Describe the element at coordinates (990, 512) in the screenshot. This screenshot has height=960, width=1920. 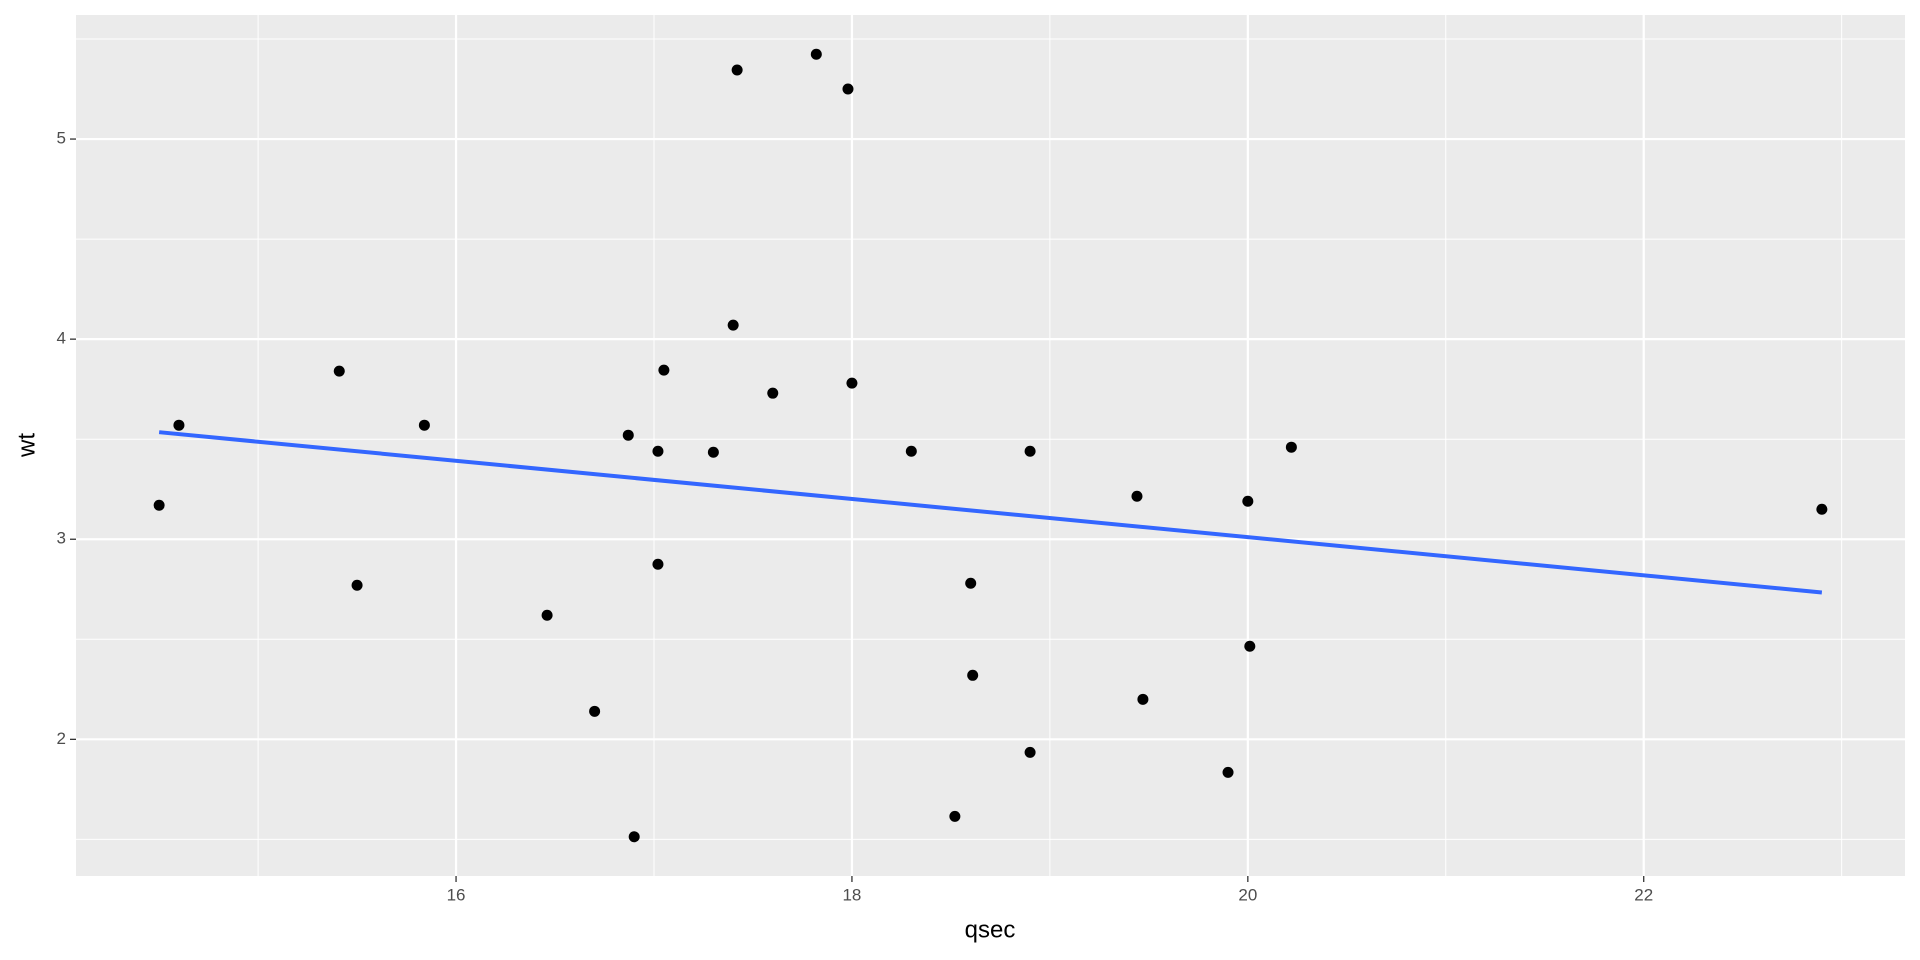
I see `fit-line` at that location.